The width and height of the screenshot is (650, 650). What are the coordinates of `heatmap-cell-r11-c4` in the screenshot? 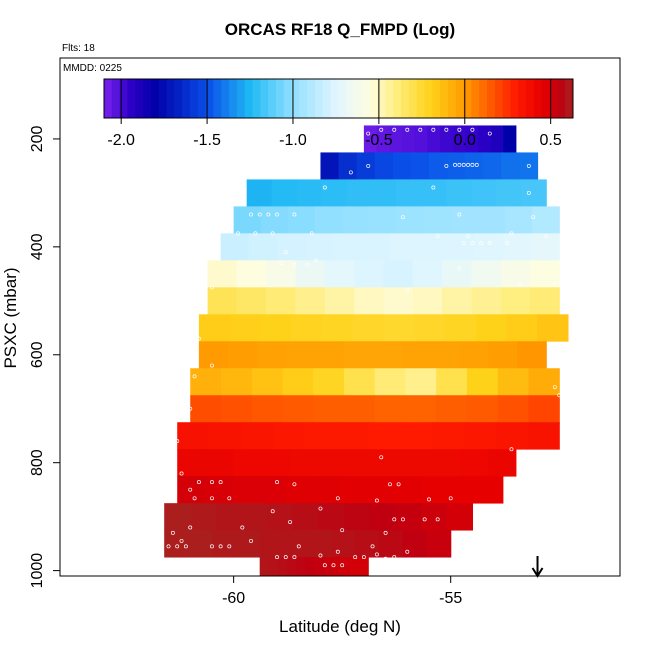 It's located at (320, 436).